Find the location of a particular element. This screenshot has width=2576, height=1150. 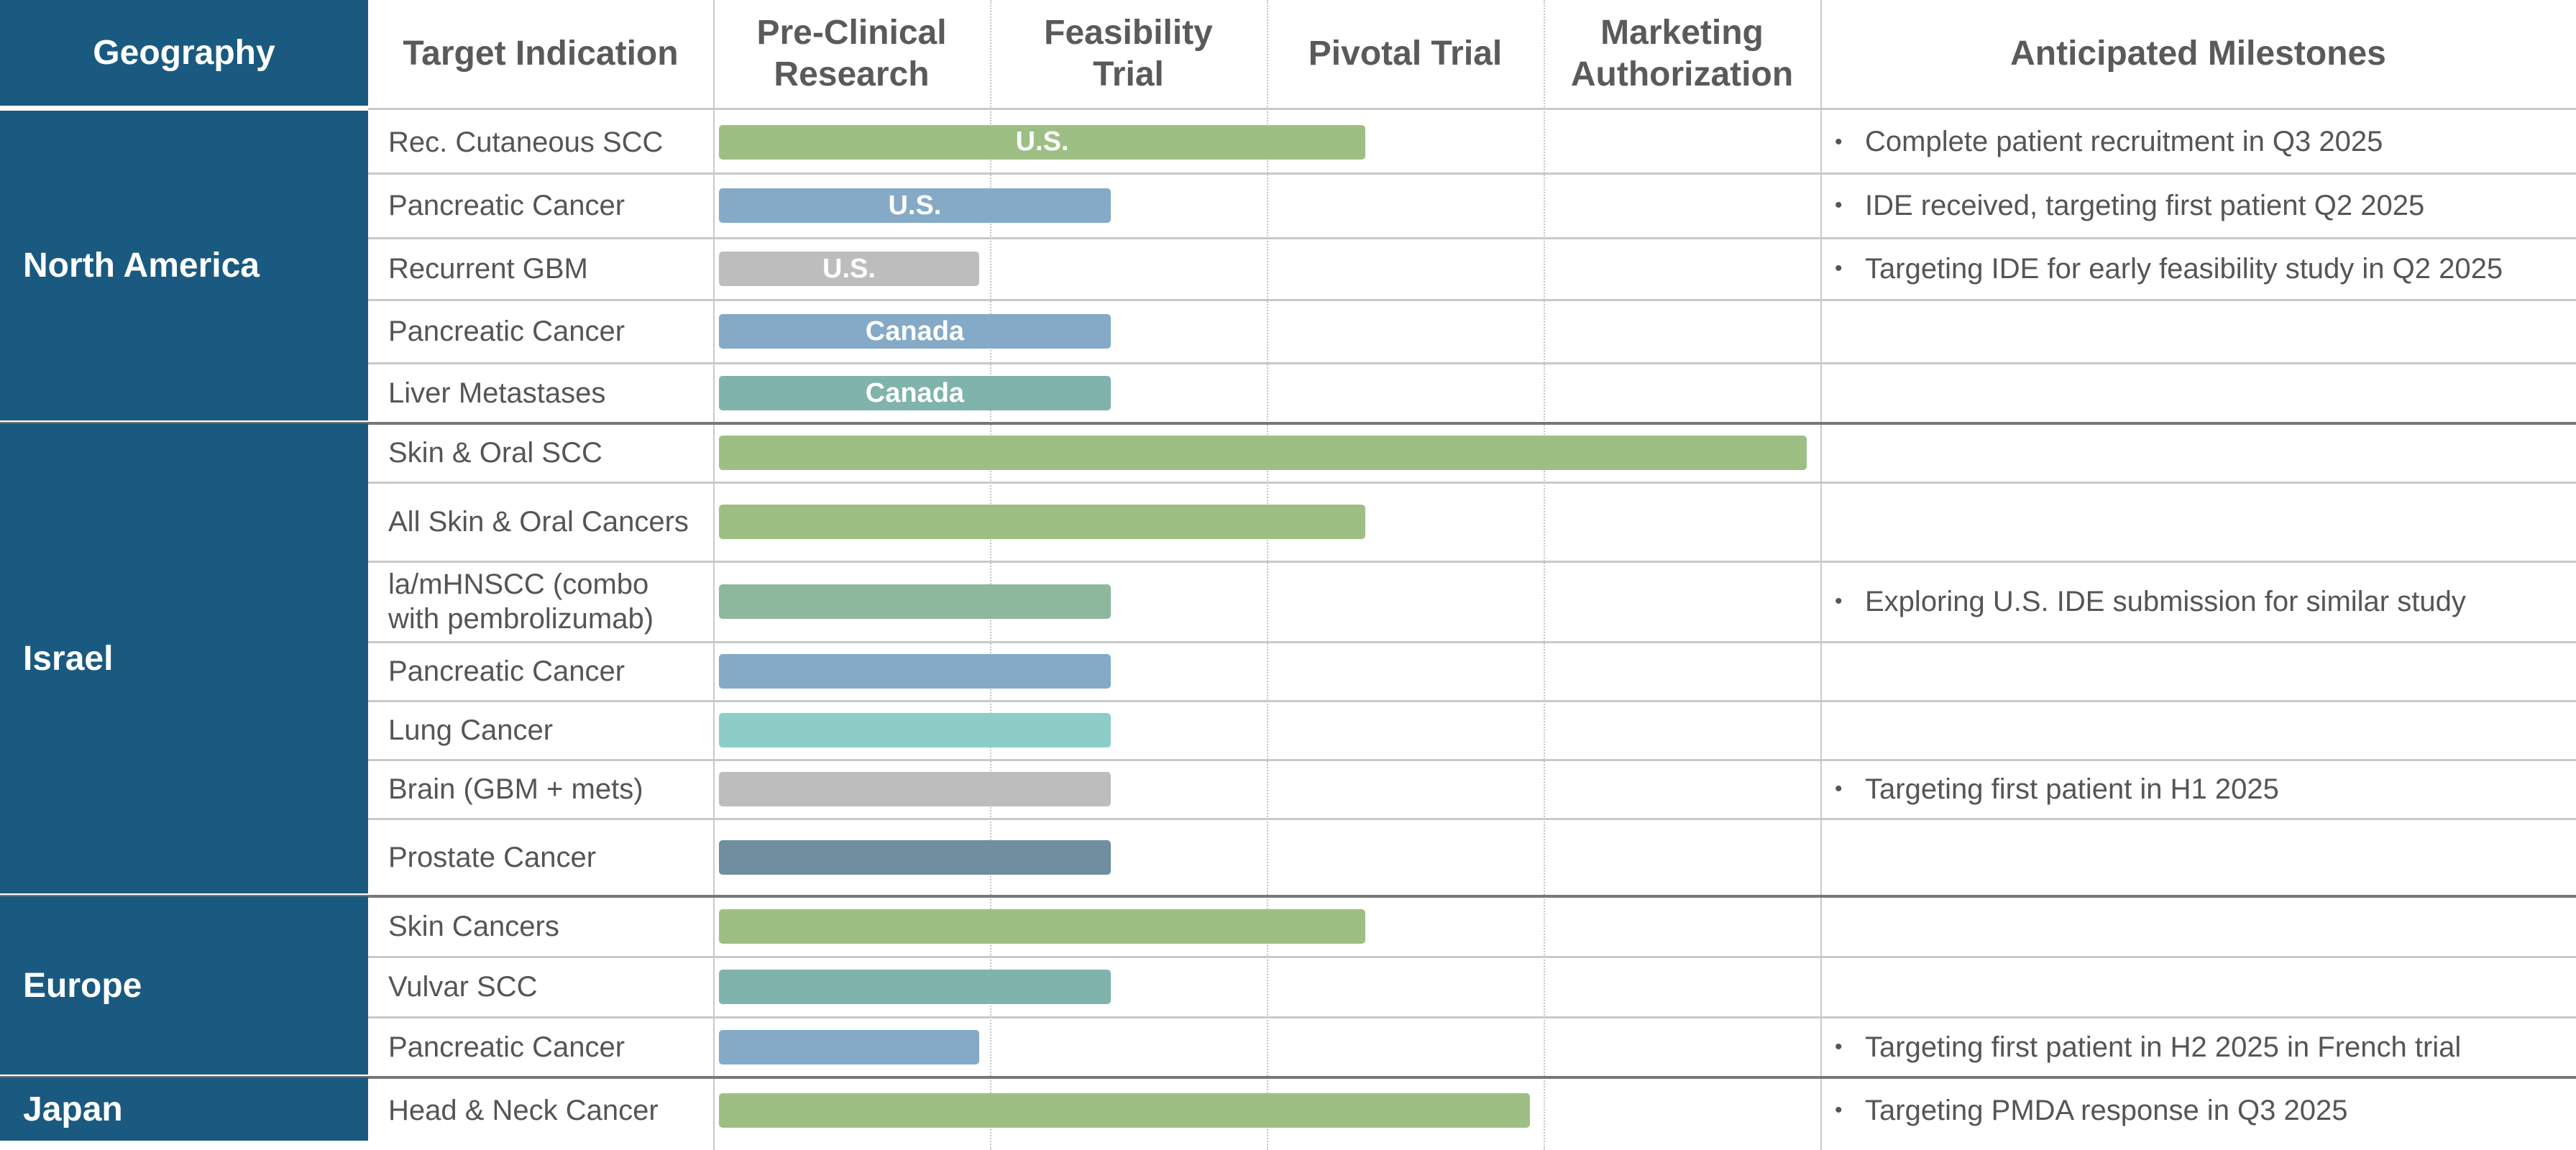

target-indication-label: All Skin & Oral Cancers is located at coordinates (538, 522).